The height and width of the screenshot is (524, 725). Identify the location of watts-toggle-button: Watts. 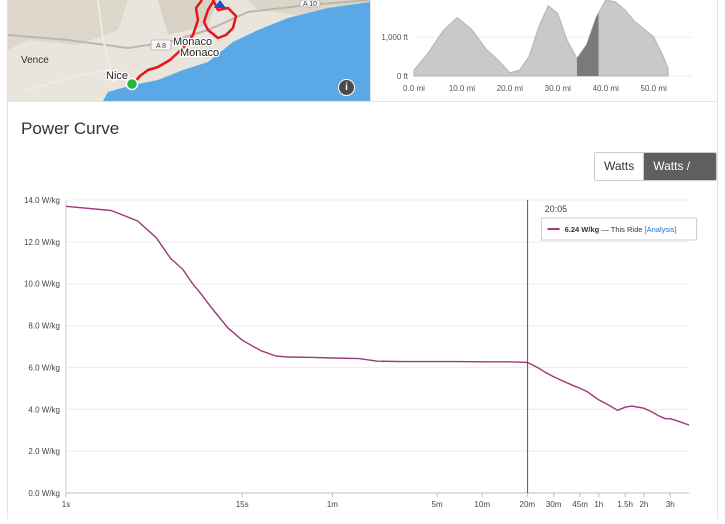
(619, 166).